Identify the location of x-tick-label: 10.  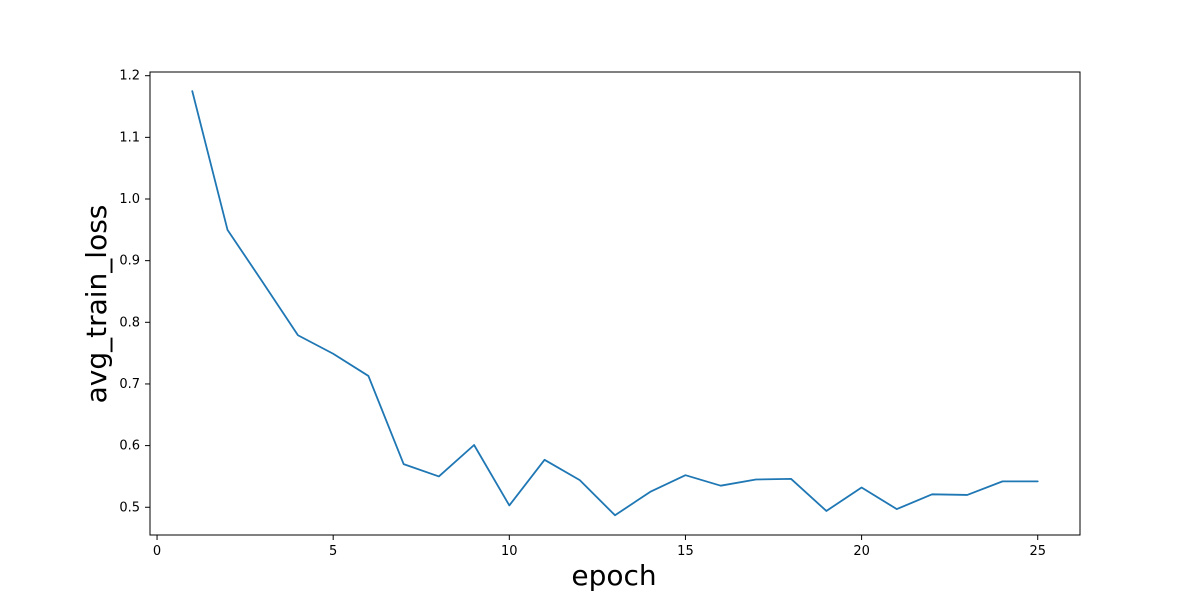
(509, 551).